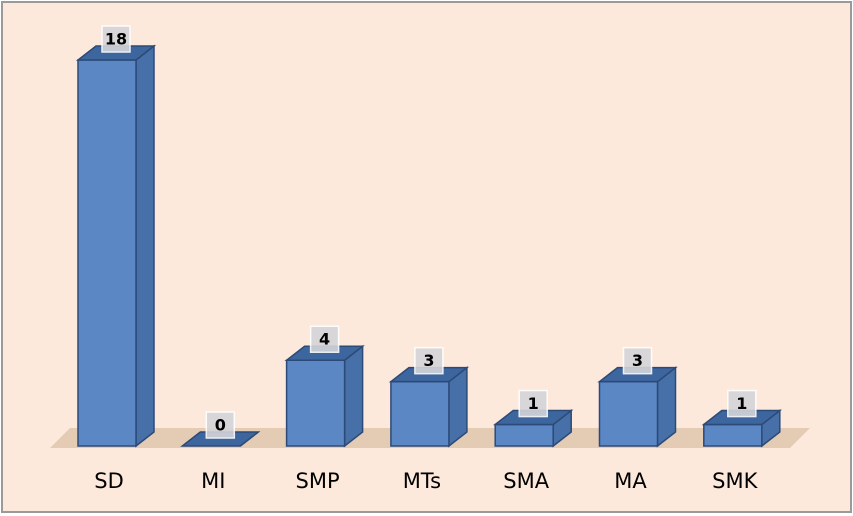 This screenshot has height=516, width=853. Describe the element at coordinates (213, 481) in the screenshot. I see `x-tick-label: MI` at that location.